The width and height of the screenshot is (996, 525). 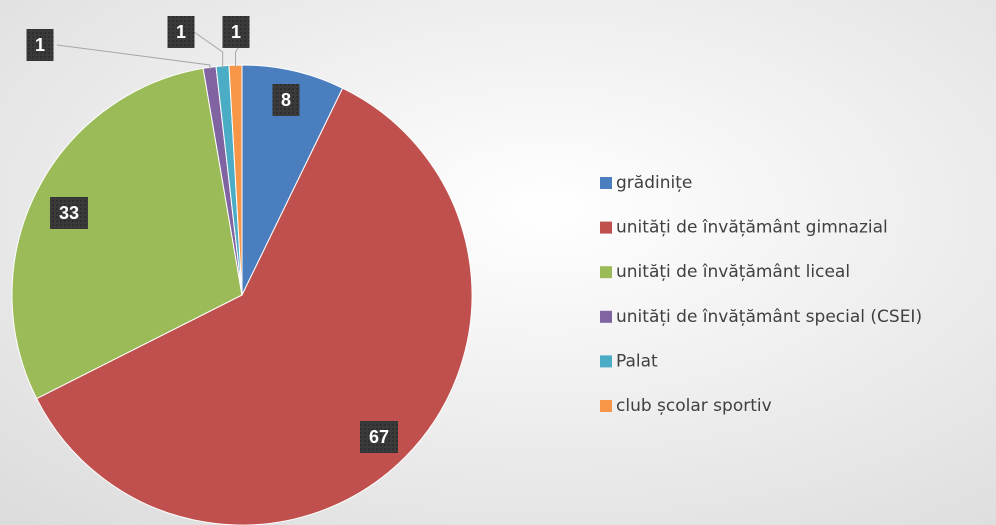 I want to click on legend-label: Palat, so click(x=637, y=361).